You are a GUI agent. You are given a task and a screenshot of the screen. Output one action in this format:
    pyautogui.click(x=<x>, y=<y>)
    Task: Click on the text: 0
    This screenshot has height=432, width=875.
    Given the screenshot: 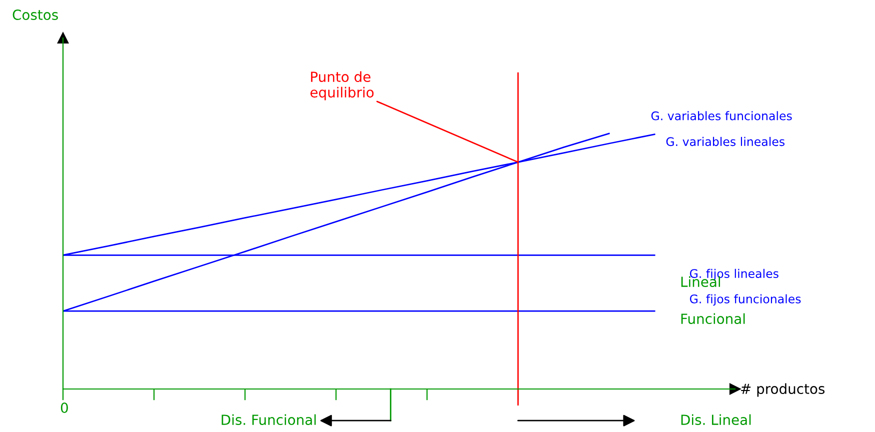 What is the action you would take?
    pyautogui.click(x=64, y=408)
    